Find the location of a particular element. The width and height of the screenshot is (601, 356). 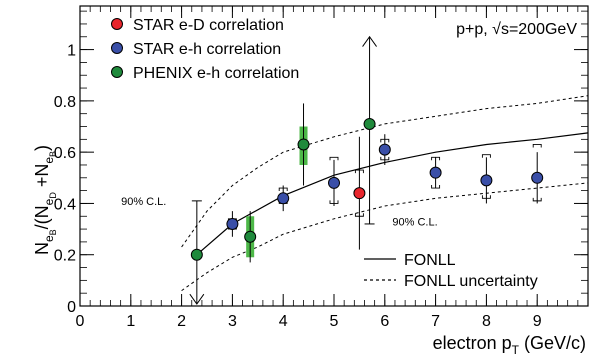

energy-annotation: p+p, √s=200GeV is located at coordinates (516, 29).